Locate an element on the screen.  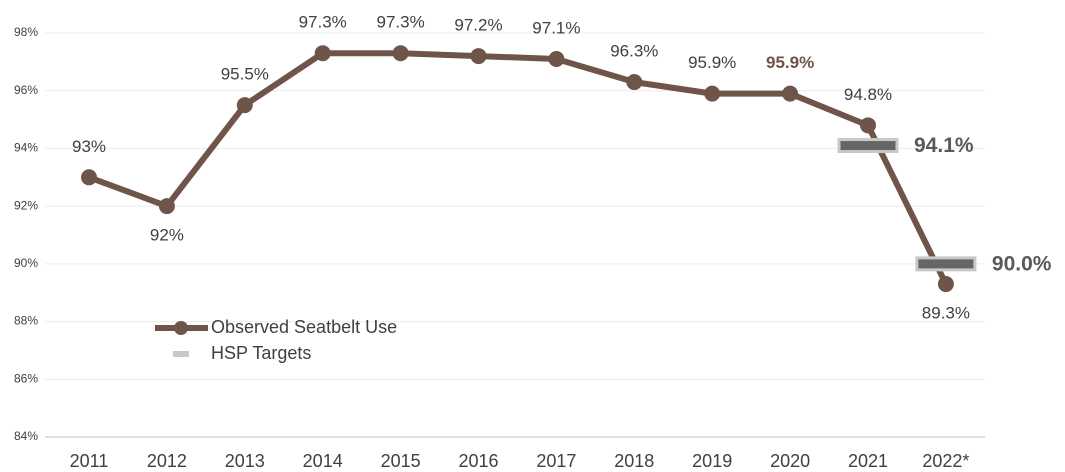
y-tick-label: 98% is located at coordinates (26, 32).